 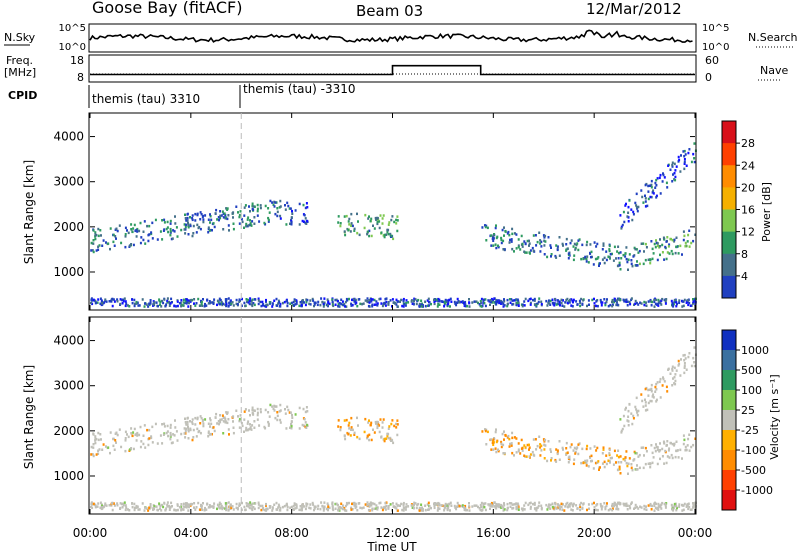 What do you see at coordinates (191, 533) in the screenshot?
I see `time-tick-1: 04:00` at bounding box center [191, 533].